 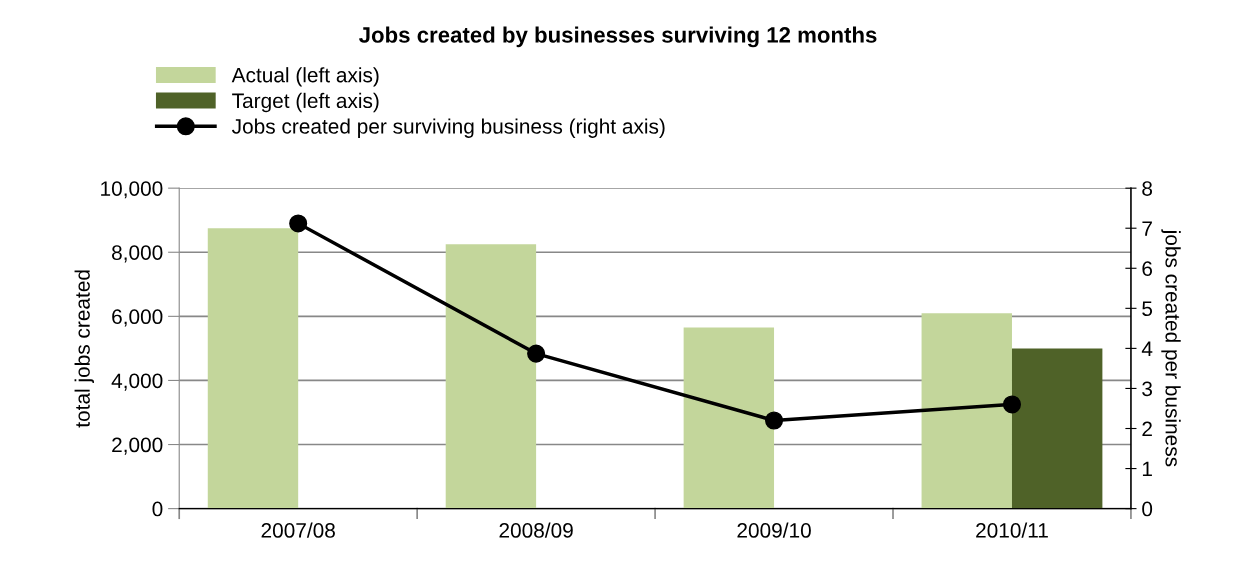 What do you see at coordinates (1147, 188) in the screenshot?
I see `y2-tick-label: 8` at bounding box center [1147, 188].